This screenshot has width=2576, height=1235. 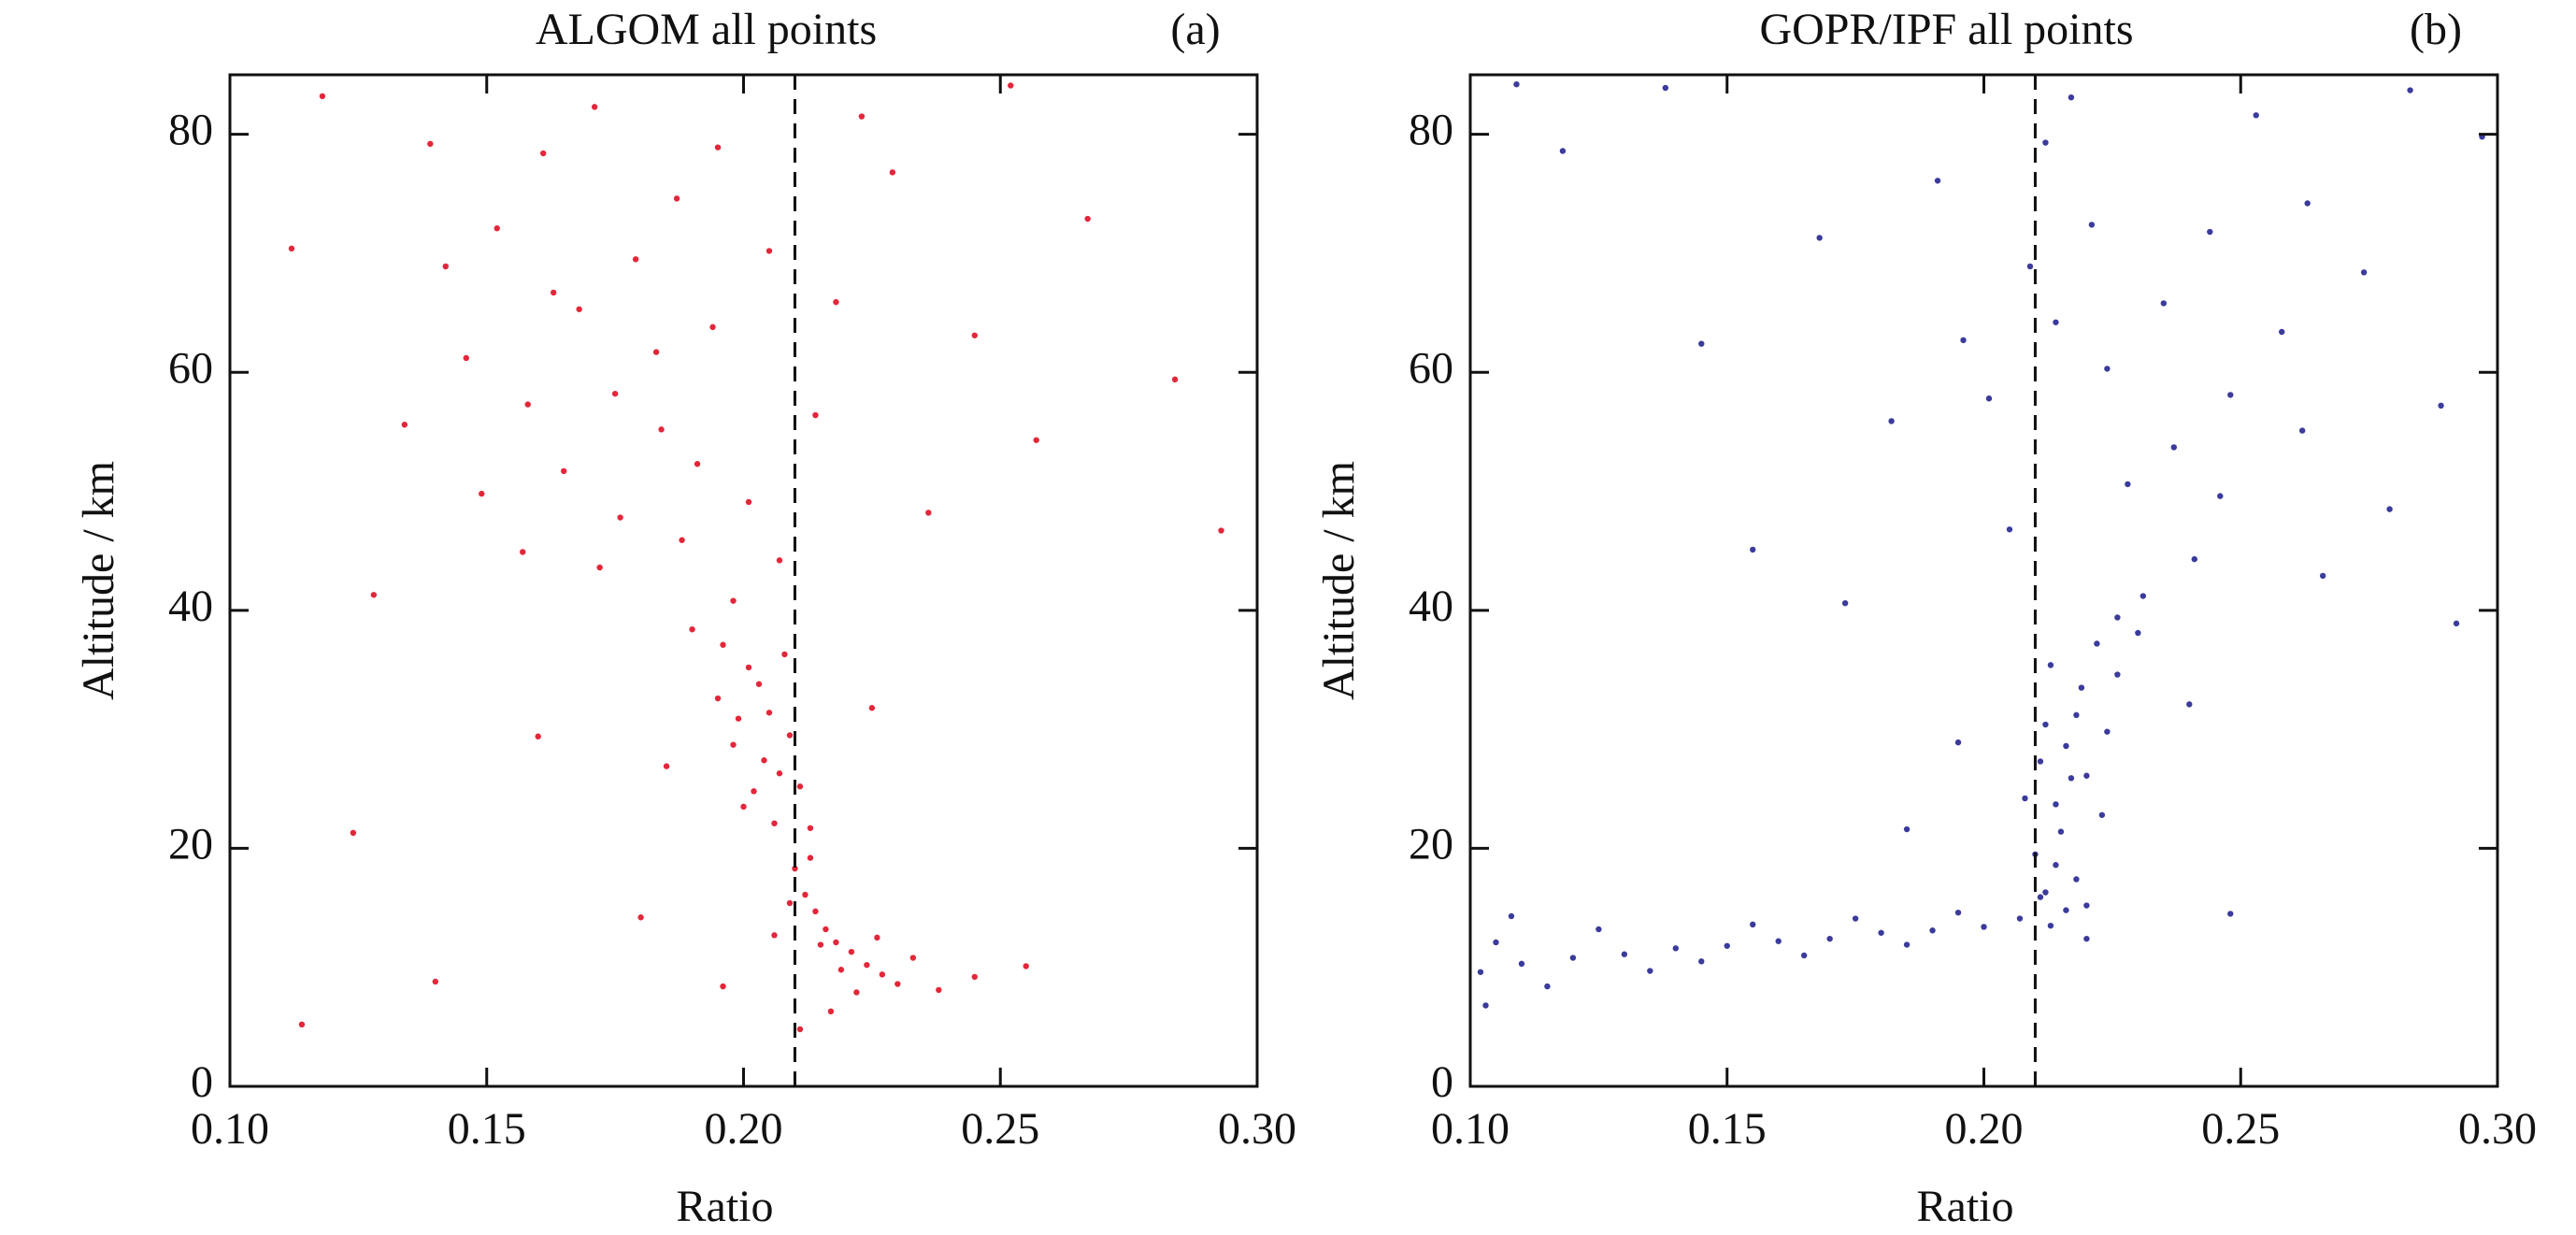 What do you see at coordinates (190, 368) in the screenshot?
I see `y-tick-label: 60` at bounding box center [190, 368].